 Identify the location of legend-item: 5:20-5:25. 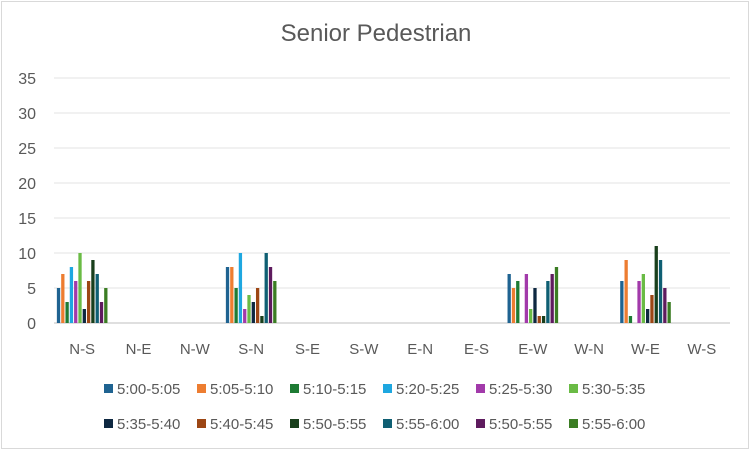
(421, 389).